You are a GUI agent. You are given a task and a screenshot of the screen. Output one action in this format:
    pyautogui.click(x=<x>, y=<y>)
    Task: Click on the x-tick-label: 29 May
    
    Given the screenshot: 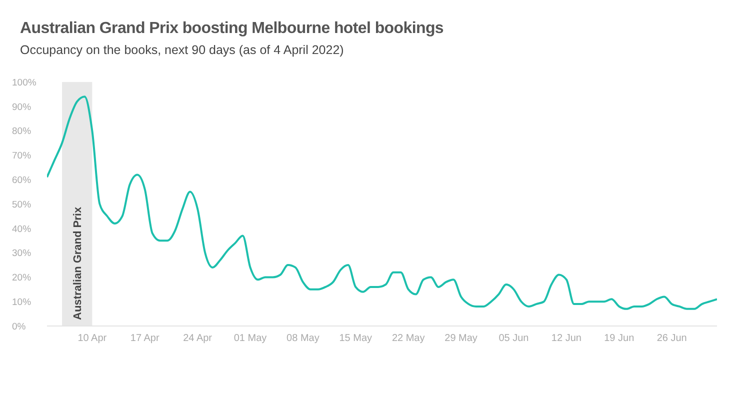 What is the action you would take?
    pyautogui.click(x=461, y=338)
    